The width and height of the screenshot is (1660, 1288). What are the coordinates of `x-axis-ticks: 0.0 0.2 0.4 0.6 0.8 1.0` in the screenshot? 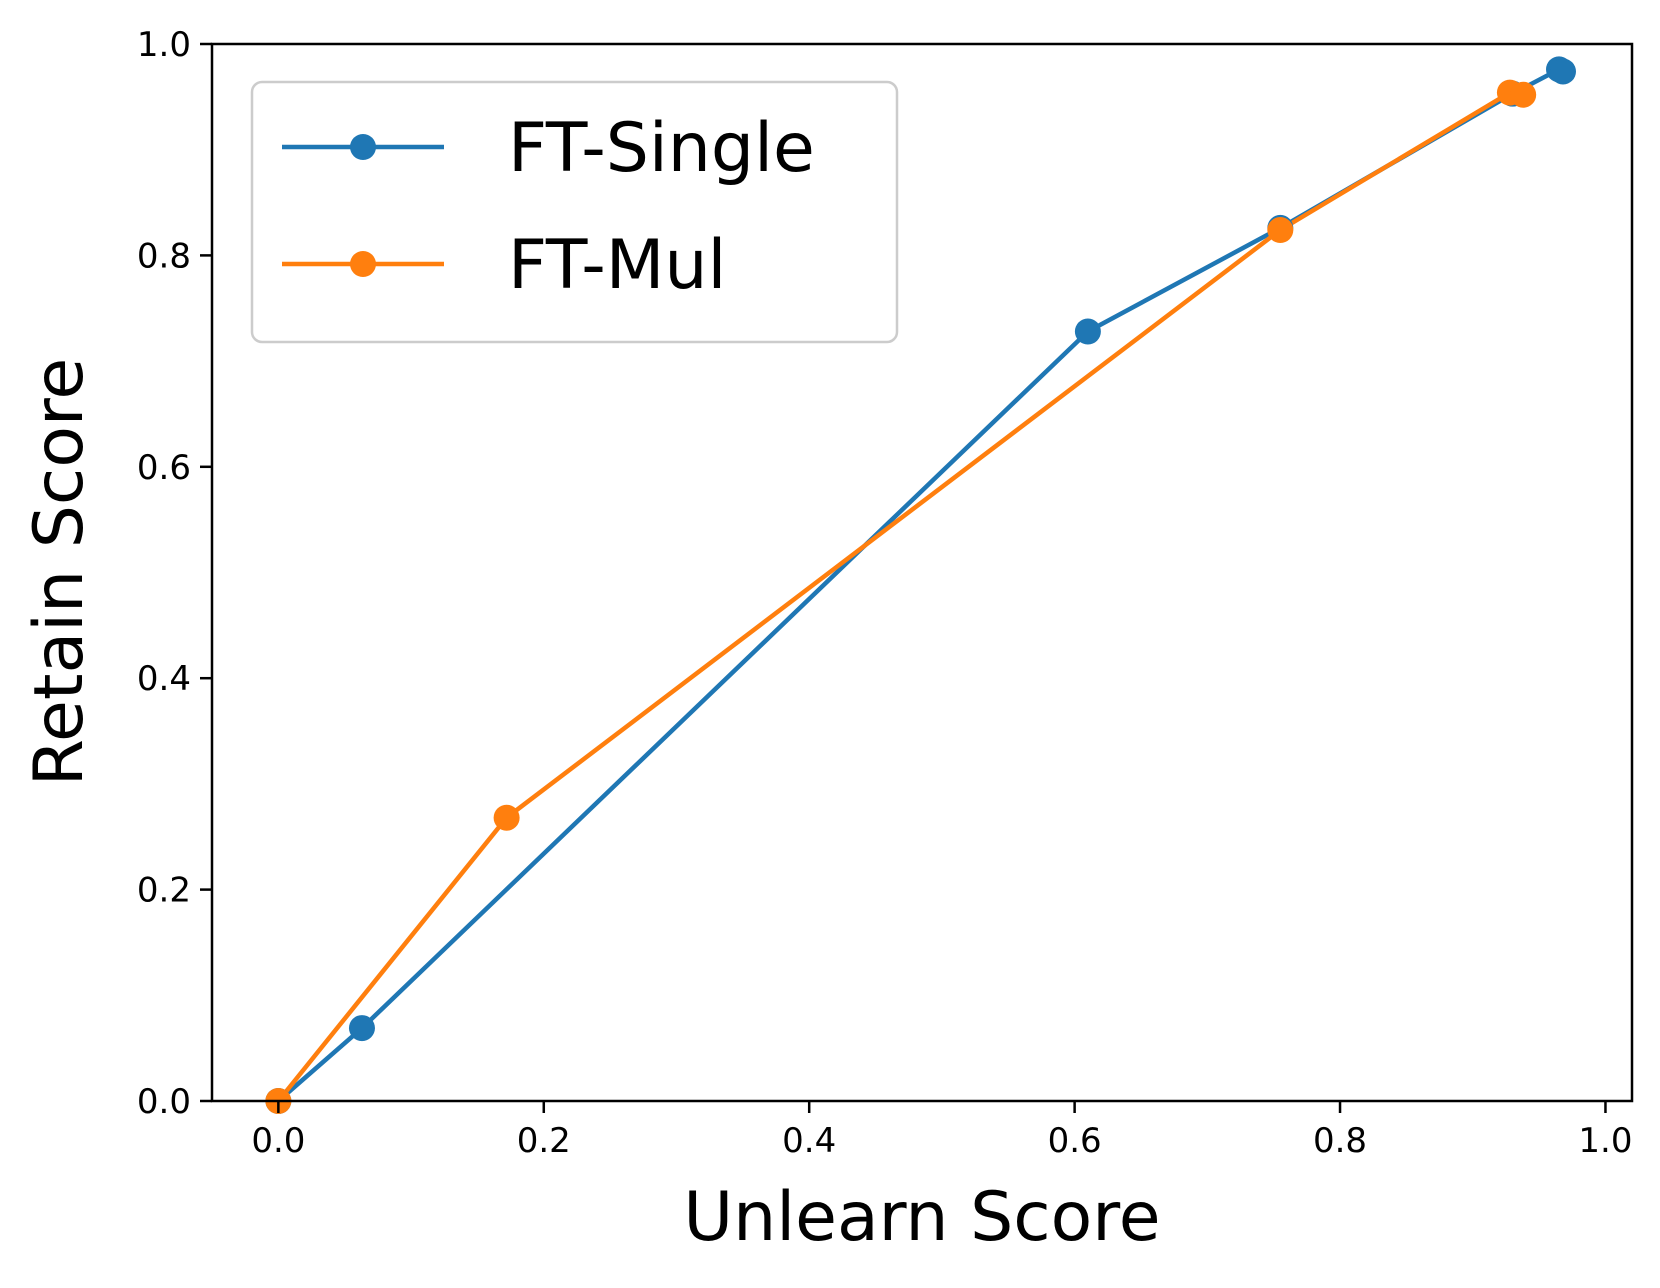 It's located at (941, 1131).